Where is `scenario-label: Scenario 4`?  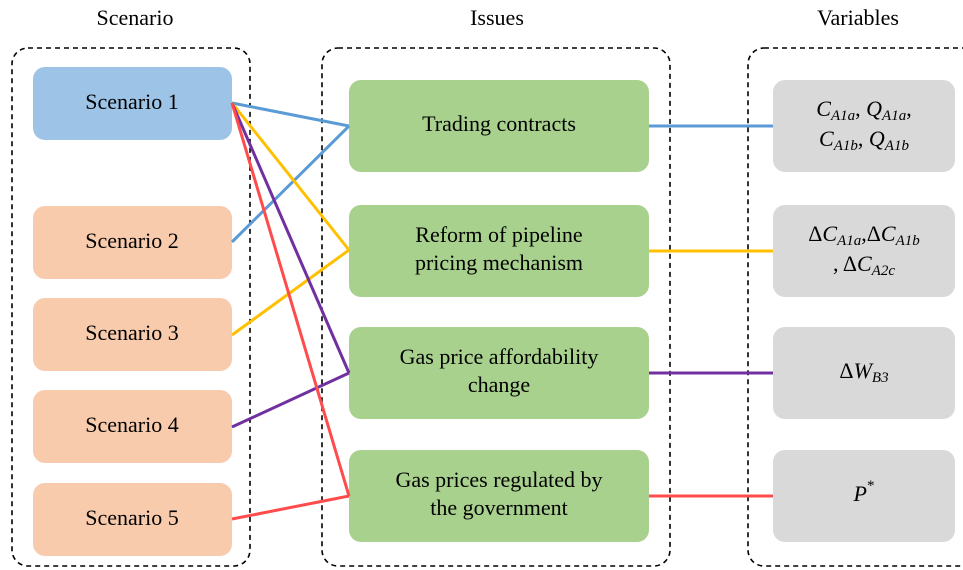 scenario-label: Scenario 4 is located at coordinates (131, 424).